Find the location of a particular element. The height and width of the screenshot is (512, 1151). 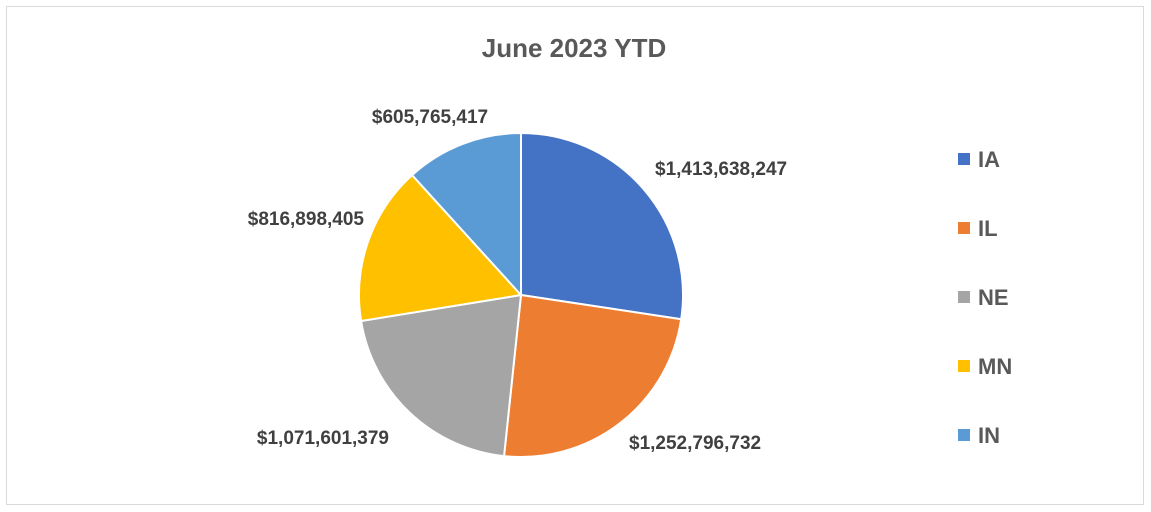

chart-title: June 2023 YTD is located at coordinates (574, 48).